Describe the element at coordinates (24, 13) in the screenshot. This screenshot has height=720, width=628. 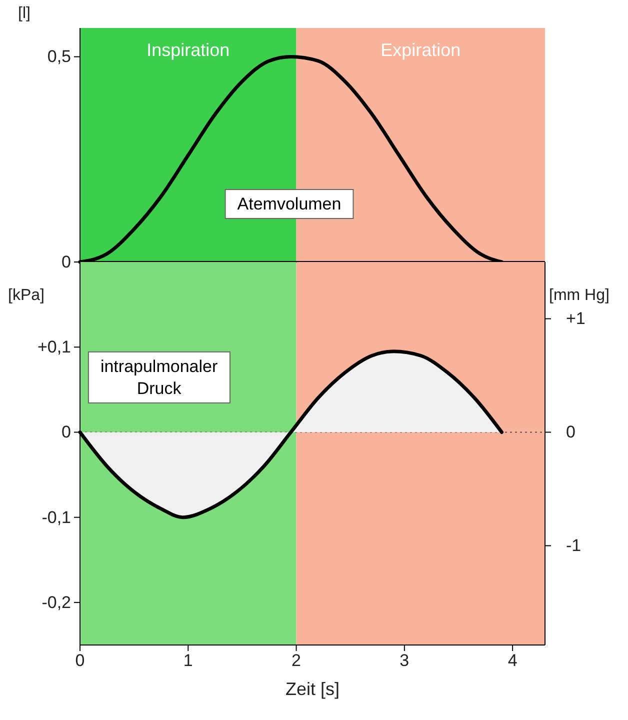
I see `y-axis-title: [l]` at that location.